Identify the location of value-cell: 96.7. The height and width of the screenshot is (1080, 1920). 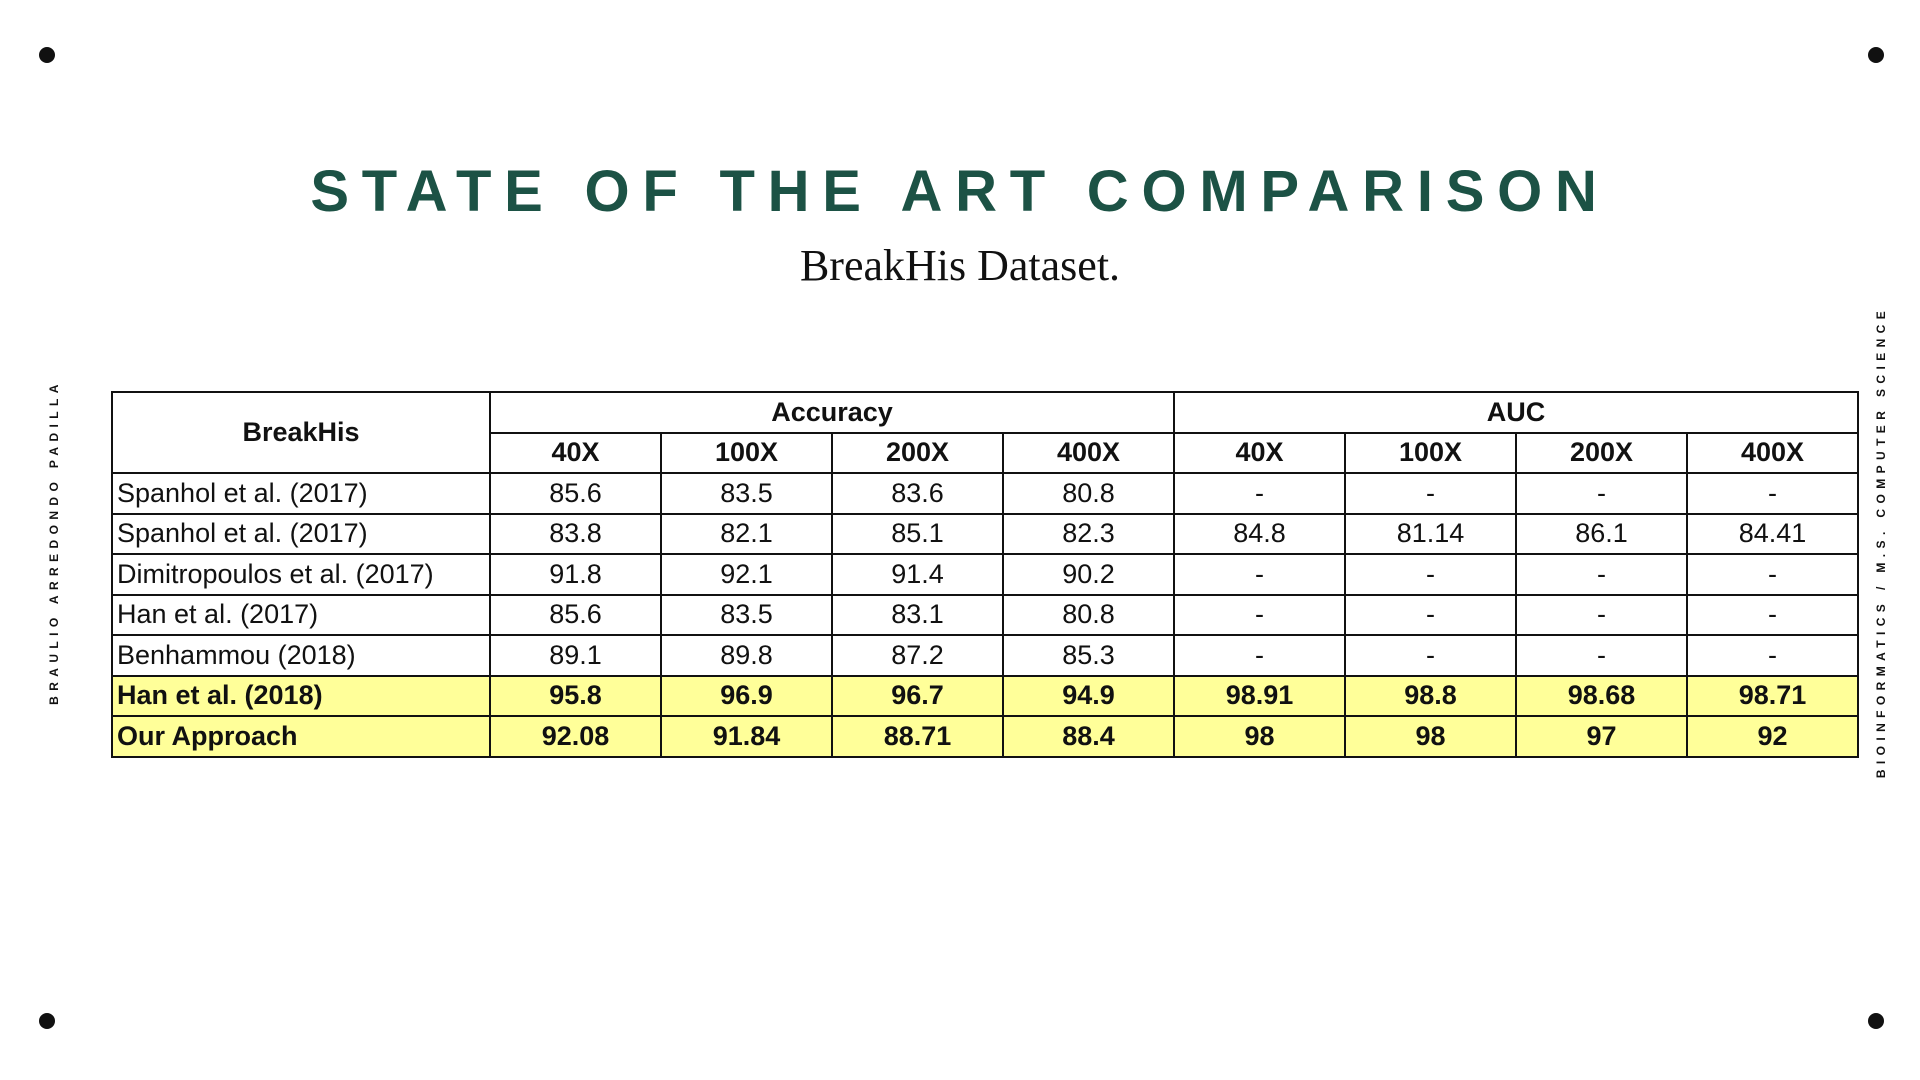
(917, 695).